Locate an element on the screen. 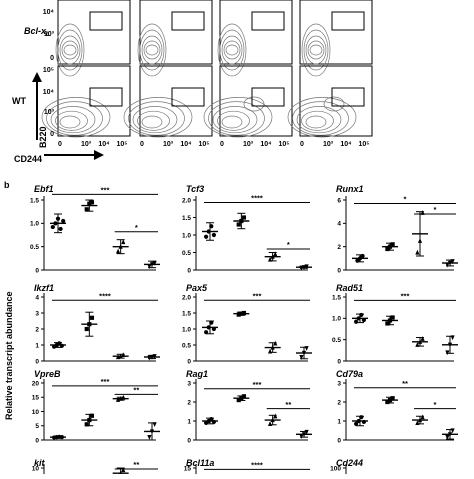  flow-row-2: 0 10³ 10⁴ 10⁵ 0 10³ 10⁴ 10⁵ 0 10³ 10⁴ 10⁵ 0 10³ 10⁴ 10⁵ is located at coordinates (207, 106).